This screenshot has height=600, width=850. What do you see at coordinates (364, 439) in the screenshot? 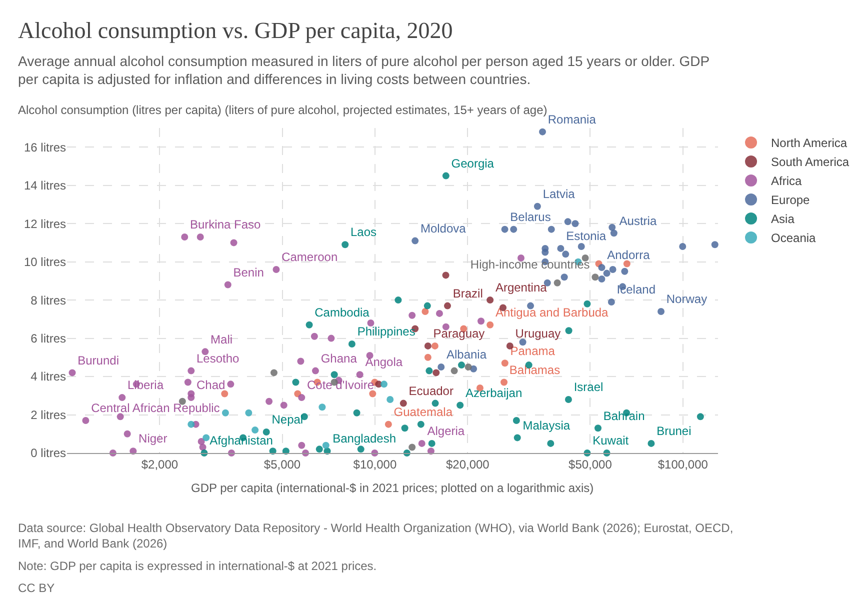
I see `data-label: Bangladesh` at bounding box center [364, 439].